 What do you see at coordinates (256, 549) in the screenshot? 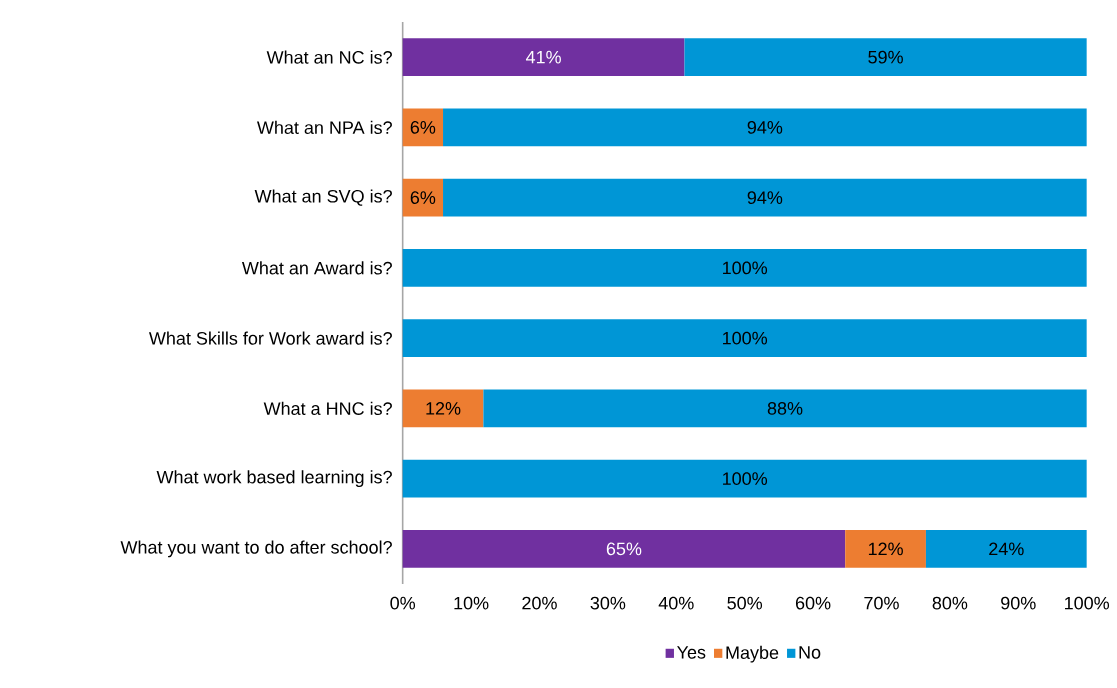
I see `y-tick-label: What you want to do after school?` at bounding box center [256, 549].